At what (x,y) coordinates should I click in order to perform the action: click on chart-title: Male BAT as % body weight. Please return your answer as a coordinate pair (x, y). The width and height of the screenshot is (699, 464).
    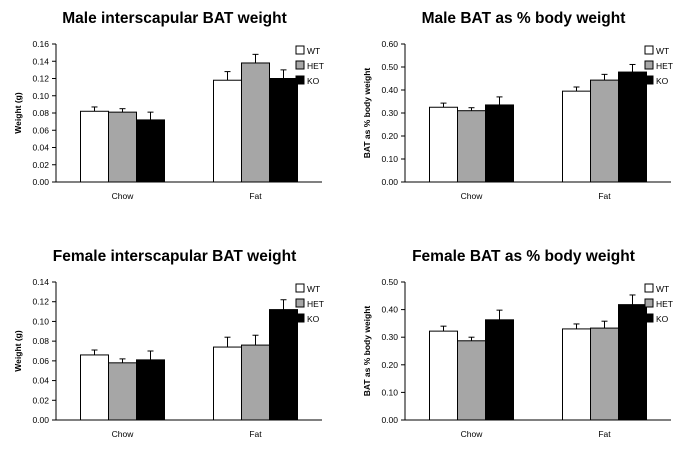
    Looking at the image, I should click on (523, 18).